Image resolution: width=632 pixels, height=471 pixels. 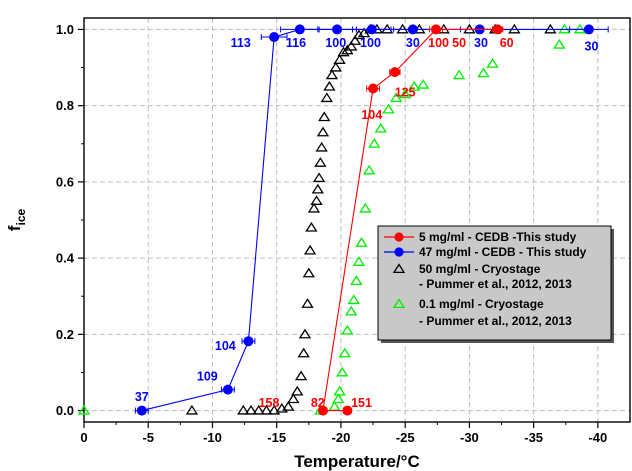 What do you see at coordinates (21, 217) in the screenshot?
I see `y-axis-label-sub: ice` at bounding box center [21, 217].